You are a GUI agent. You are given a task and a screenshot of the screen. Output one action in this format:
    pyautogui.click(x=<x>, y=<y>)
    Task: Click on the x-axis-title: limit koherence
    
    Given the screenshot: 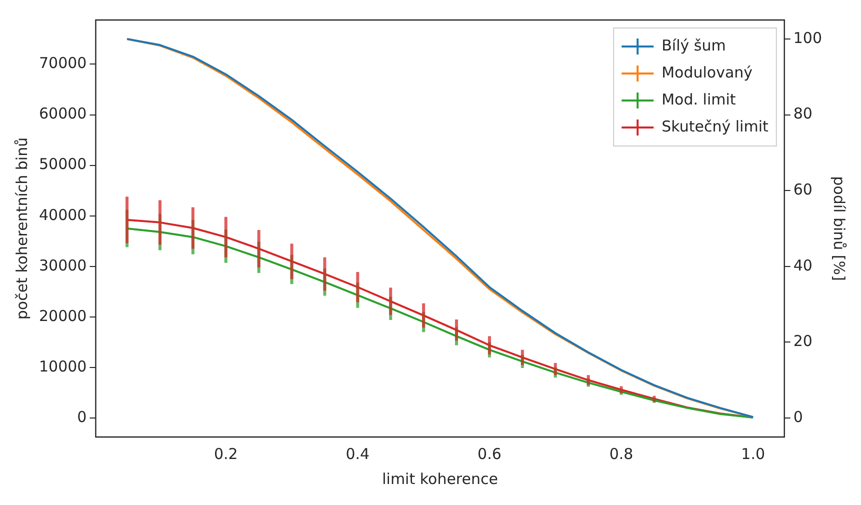 What is the action you would take?
    pyautogui.click(x=440, y=479)
    